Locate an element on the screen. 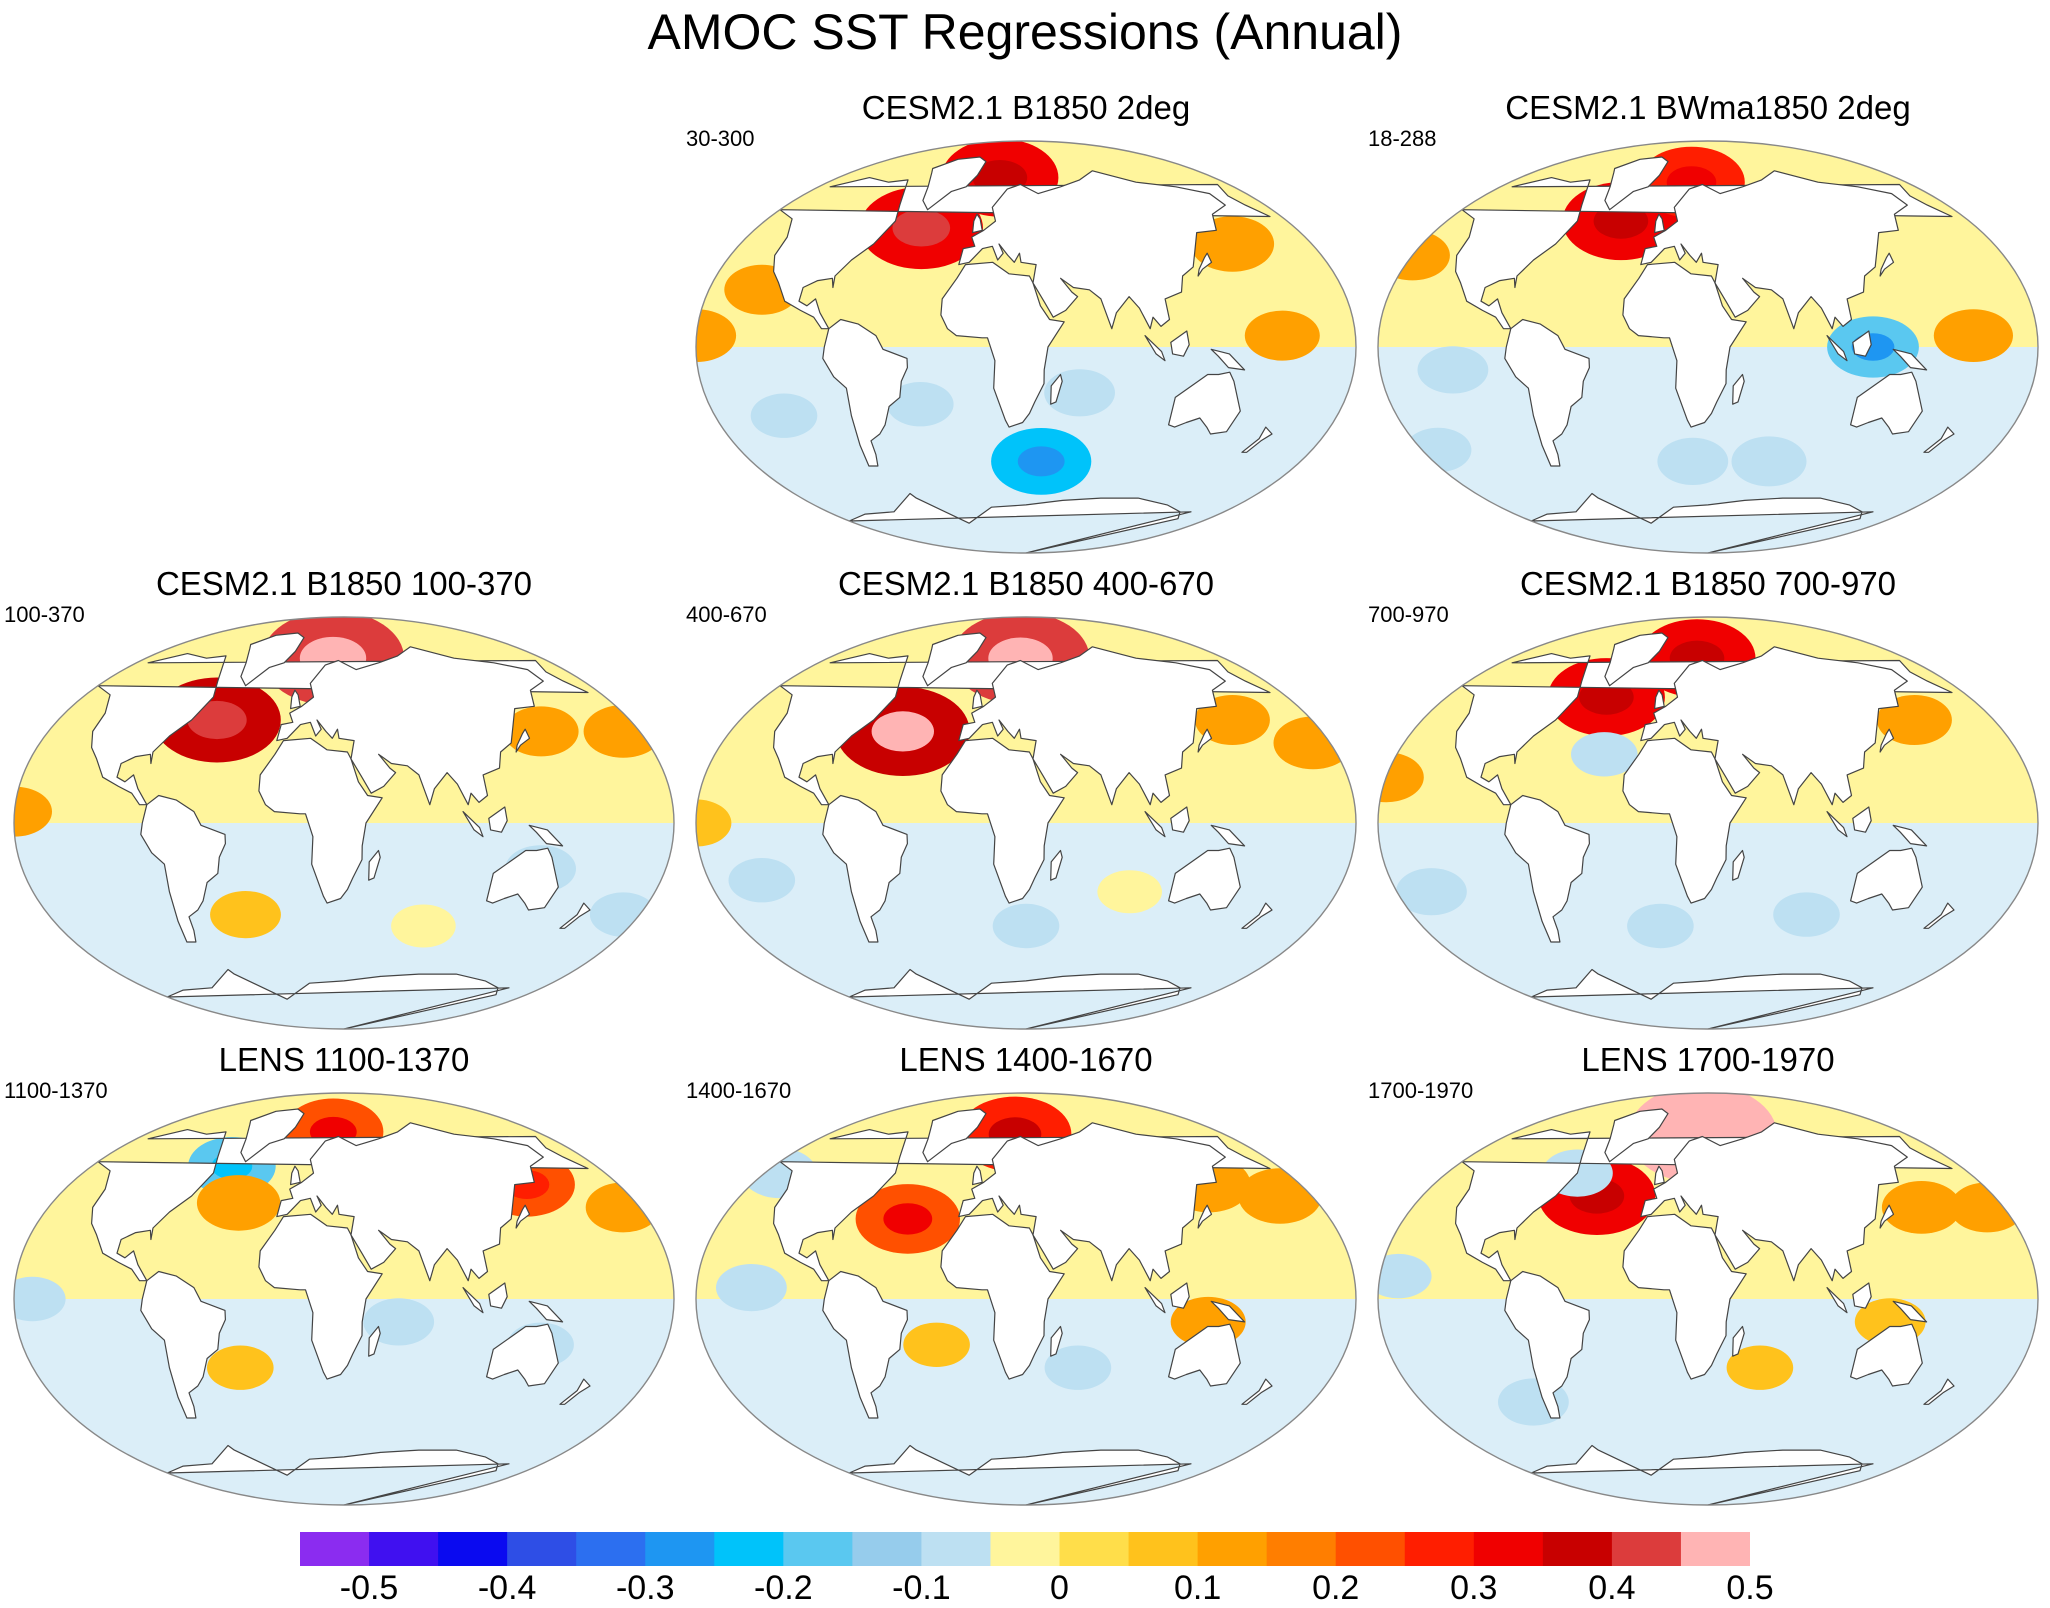  colorbar-tick-label: -0.5 is located at coordinates (369, 1588).